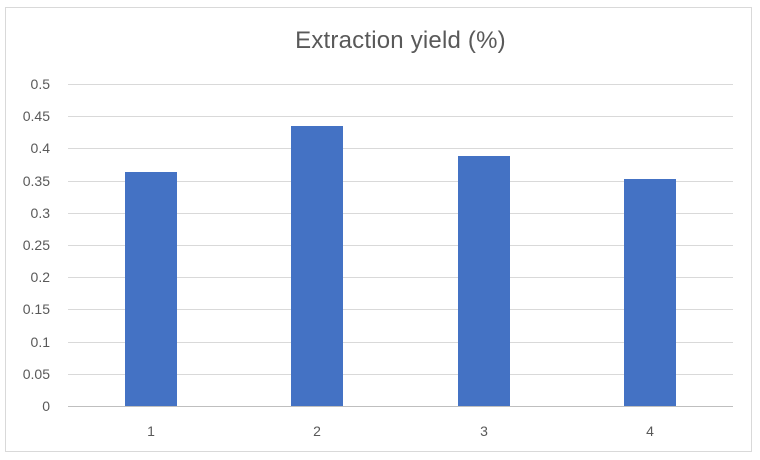 The height and width of the screenshot is (460, 760). What do you see at coordinates (151, 431) in the screenshot?
I see `x-axis-tick-label: 1` at bounding box center [151, 431].